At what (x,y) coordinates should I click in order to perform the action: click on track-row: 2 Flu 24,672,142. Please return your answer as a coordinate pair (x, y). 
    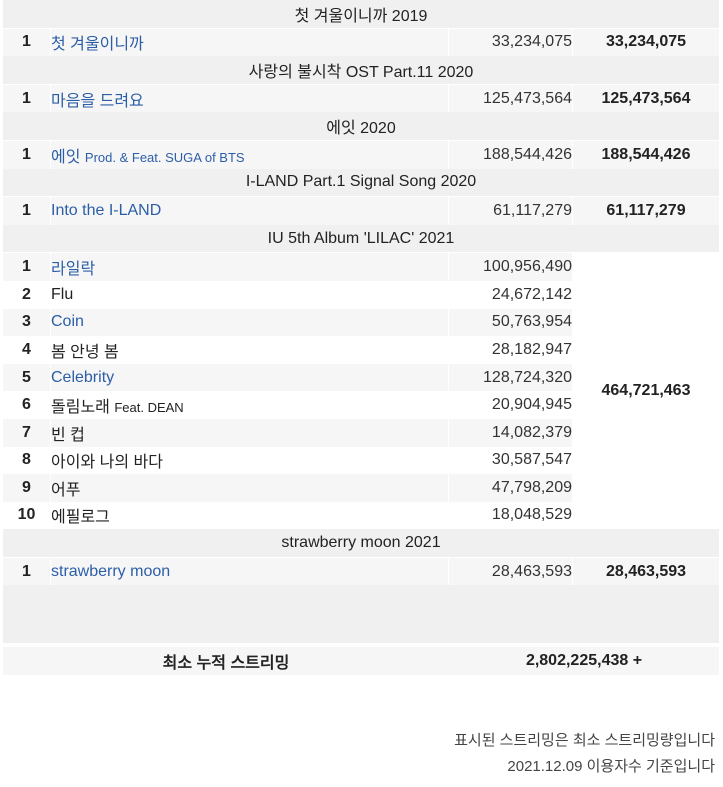
    Looking at the image, I should click on (361, 294).